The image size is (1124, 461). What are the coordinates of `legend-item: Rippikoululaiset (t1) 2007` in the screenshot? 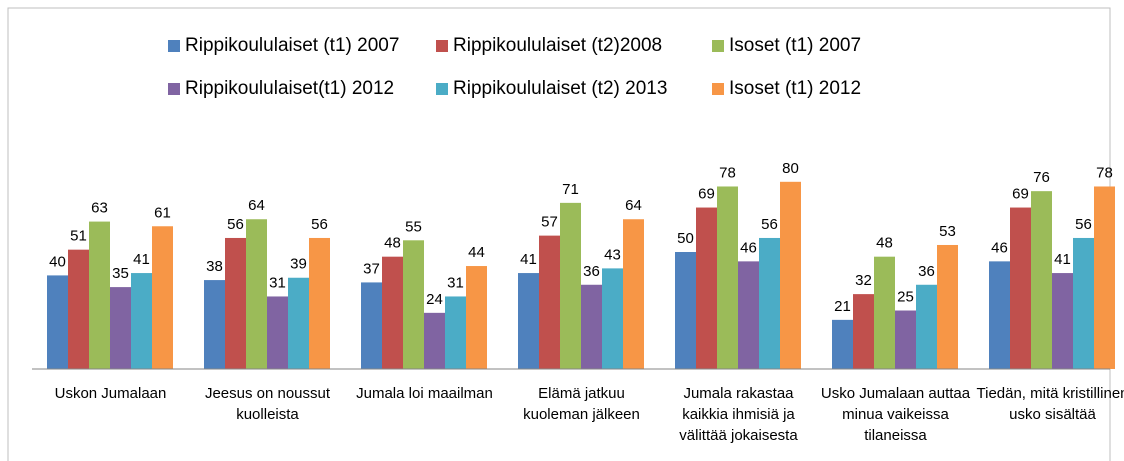 It's located at (283, 46).